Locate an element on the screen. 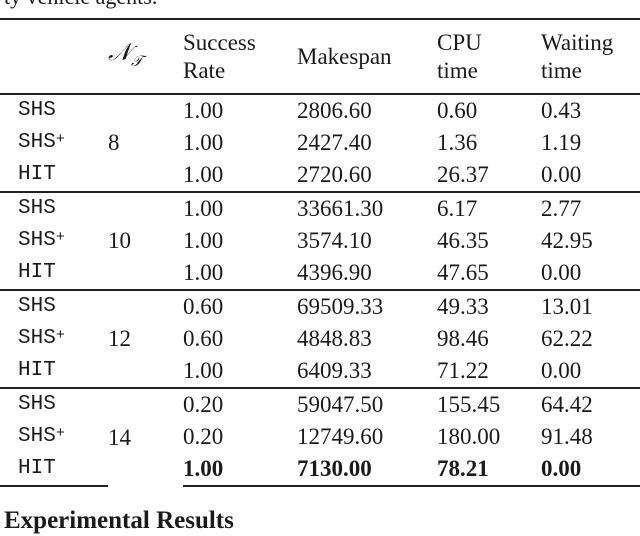 The image size is (640, 536). makespan-cell: 2427.40 is located at coordinates (334, 142).